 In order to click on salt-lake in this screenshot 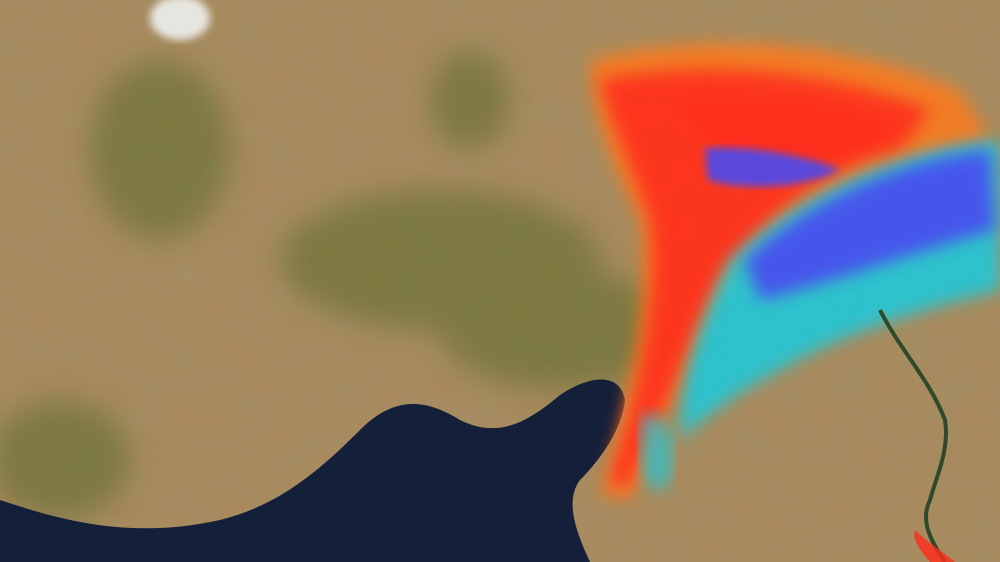, I will do `click(180, 20)`.